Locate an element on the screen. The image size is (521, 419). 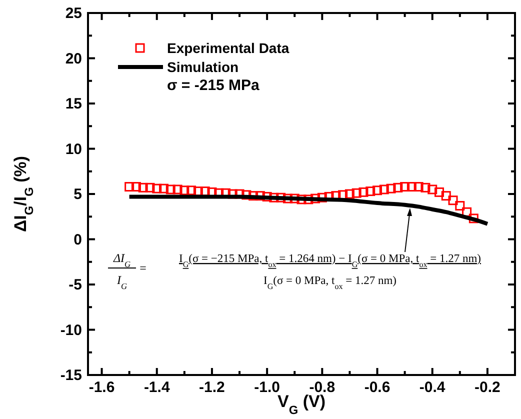
y-tick-label: -10 is located at coordinates (71, 330).